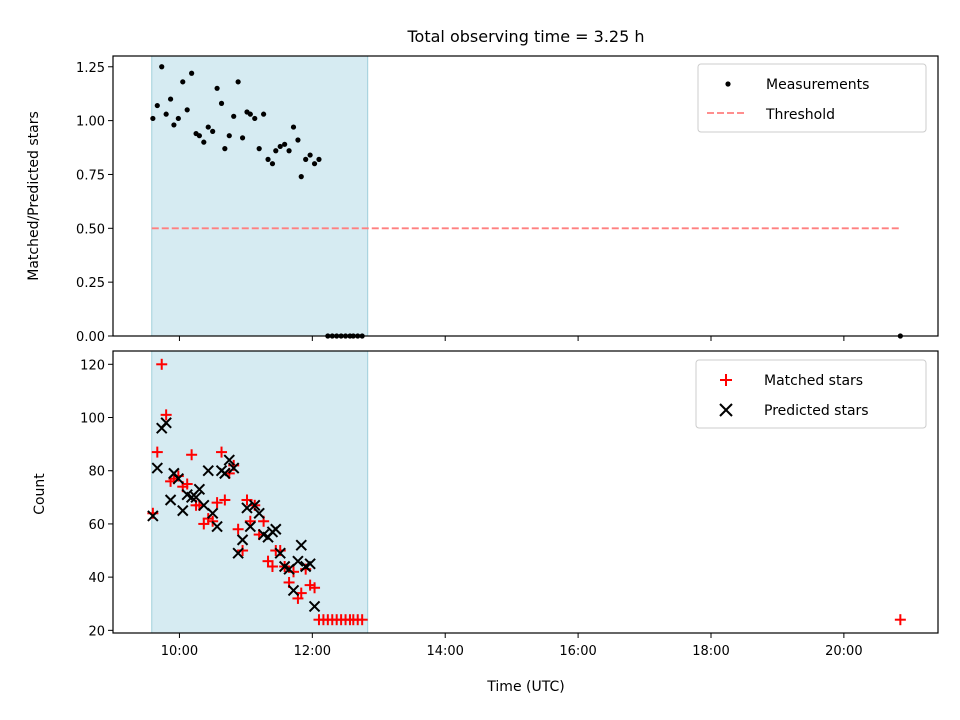  What do you see at coordinates (90, 229) in the screenshot?
I see `y-tick-label: 0.50` at bounding box center [90, 229].